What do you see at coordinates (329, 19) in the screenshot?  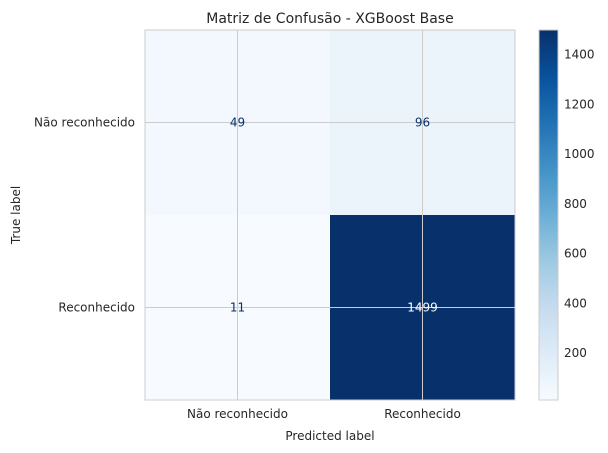 I see `chart-title: Matriz de Confusão - XGBoost Base` at bounding box center [329, 19].